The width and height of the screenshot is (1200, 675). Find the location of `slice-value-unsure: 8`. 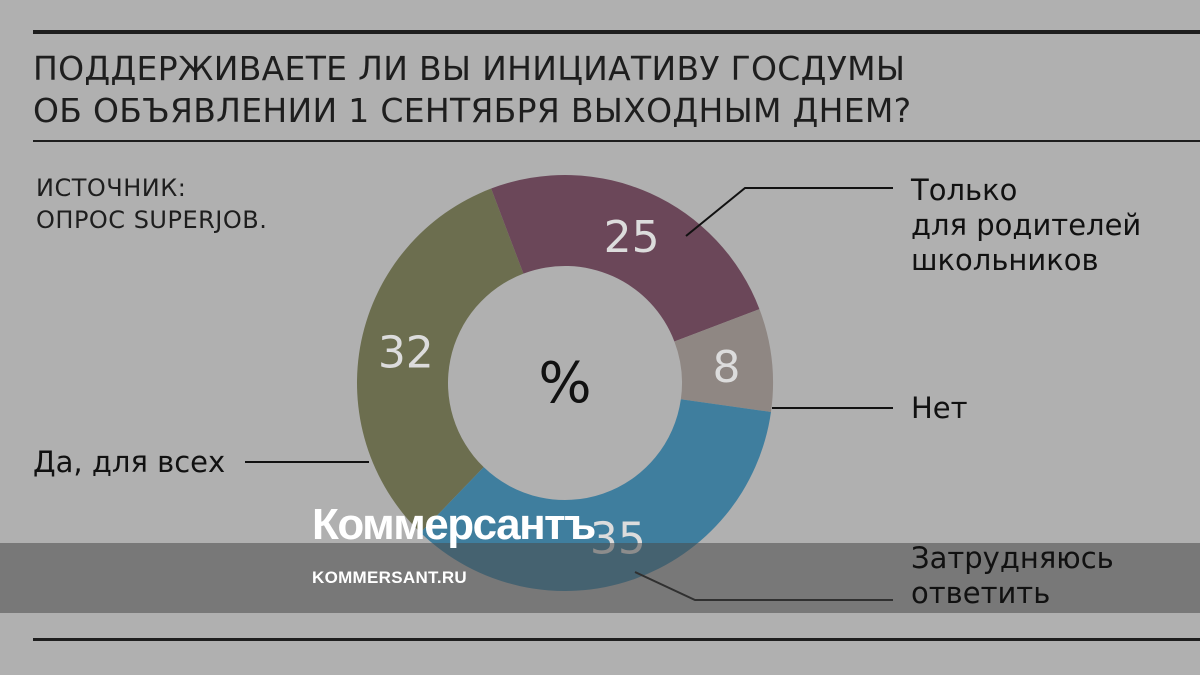

slice-value-unsure: 8 is located at coordinates (726, 367).